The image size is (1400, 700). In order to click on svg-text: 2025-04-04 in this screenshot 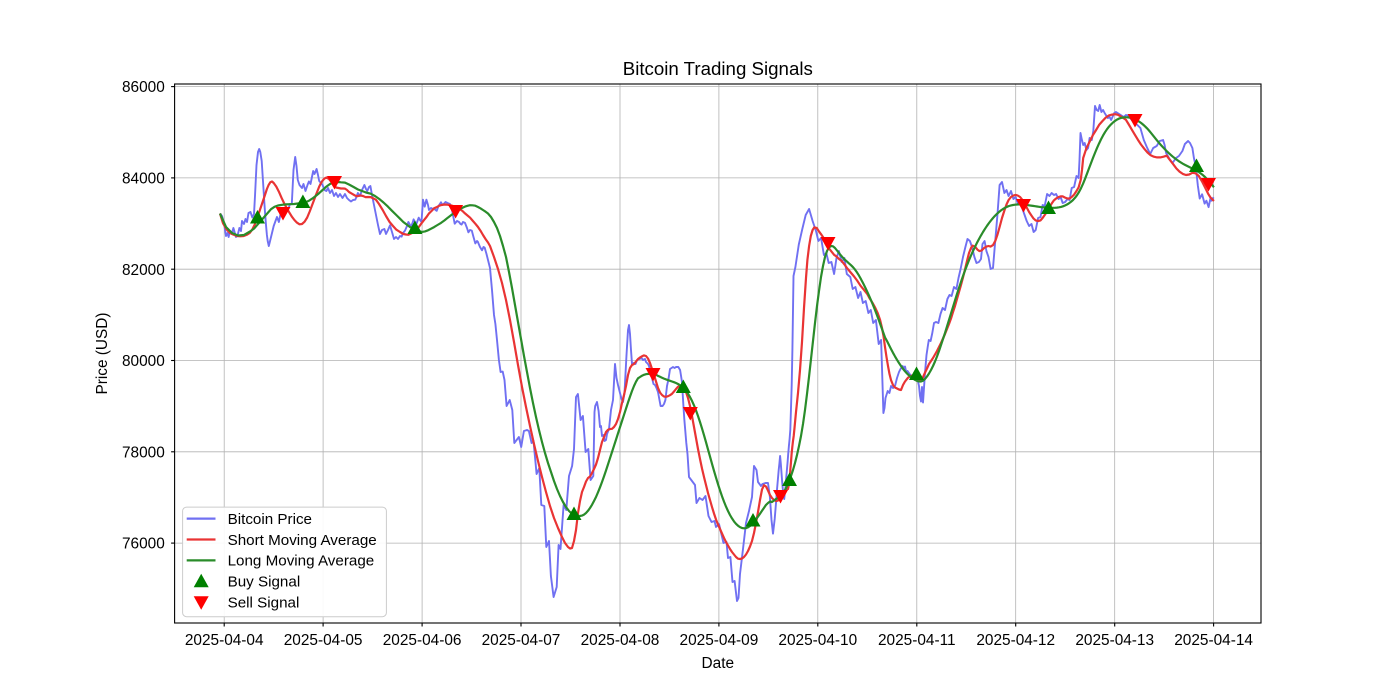, I will do `click(224, 640)`.